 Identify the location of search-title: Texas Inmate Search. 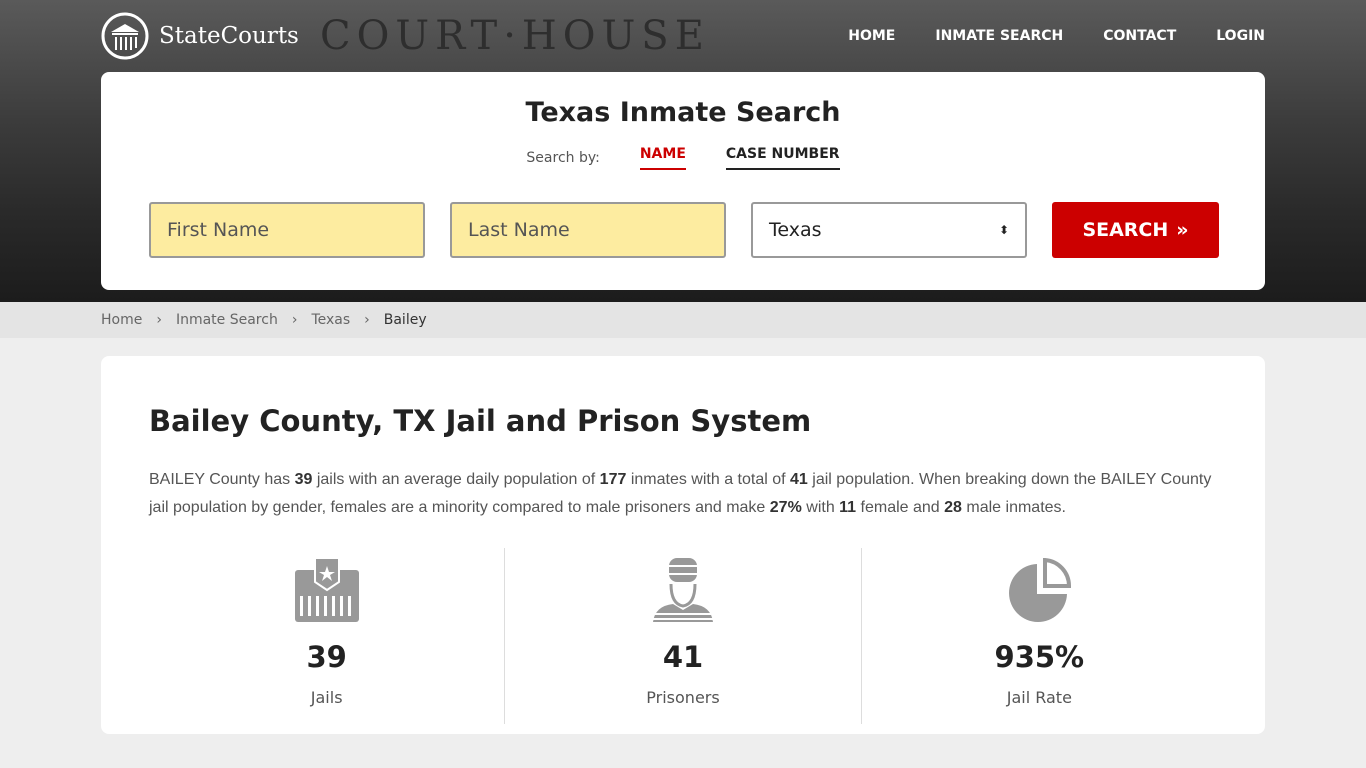
(683, 112).